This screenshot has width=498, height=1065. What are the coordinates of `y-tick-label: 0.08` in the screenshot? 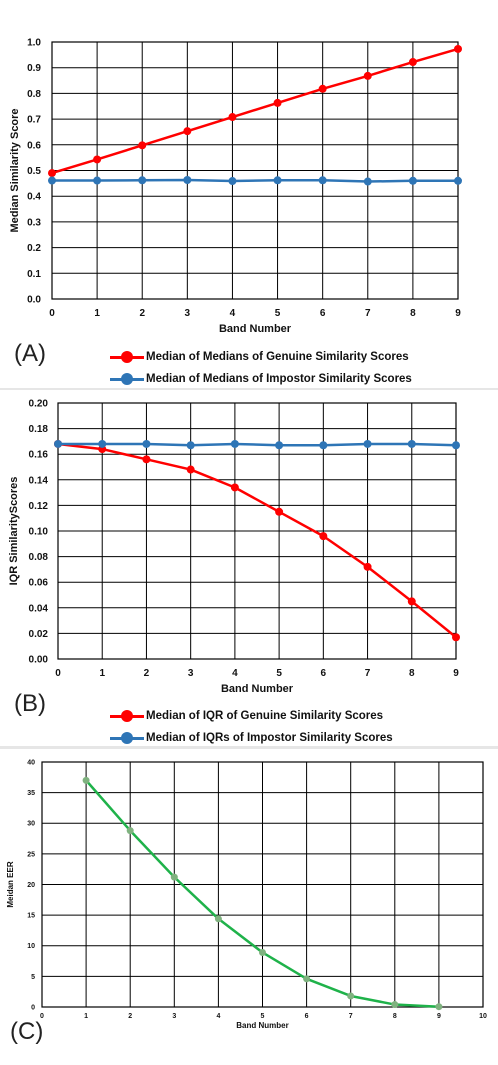 It's located at (39, 557).